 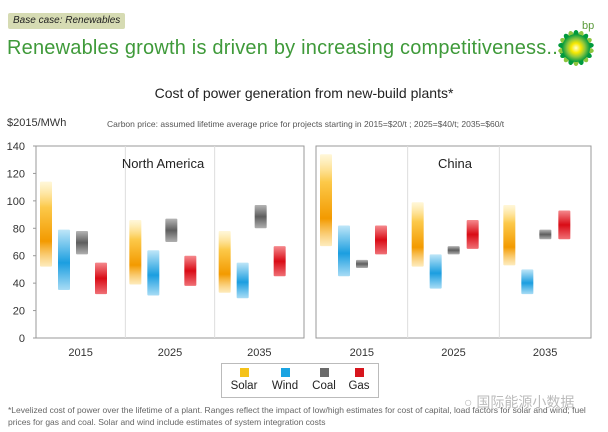 I want to click on y-tick-label: 120, so click(x=16, y=174).